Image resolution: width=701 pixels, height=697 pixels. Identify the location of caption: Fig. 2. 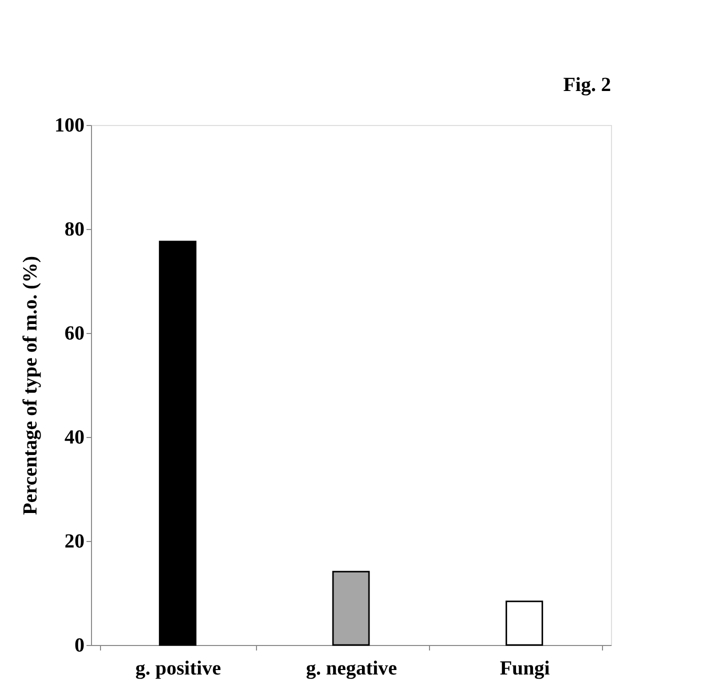
(587, 85).